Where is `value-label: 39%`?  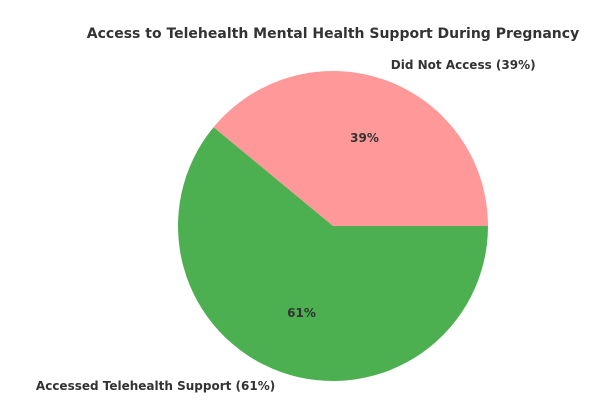 value-label: 39% is located at coordinates (364, 138).